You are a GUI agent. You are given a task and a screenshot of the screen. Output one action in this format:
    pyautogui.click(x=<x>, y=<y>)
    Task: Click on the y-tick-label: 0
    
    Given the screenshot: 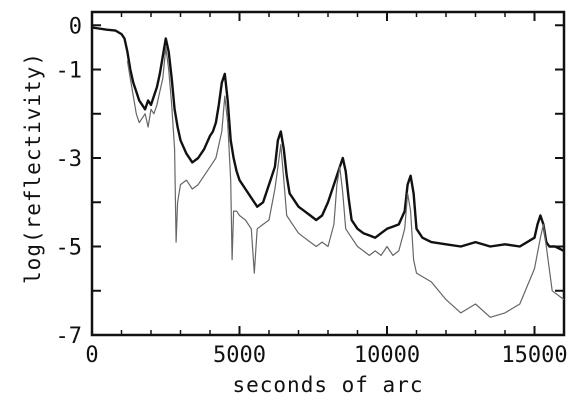 What is the action you would take?
    pyautogui.click(x=75, y=26)
    